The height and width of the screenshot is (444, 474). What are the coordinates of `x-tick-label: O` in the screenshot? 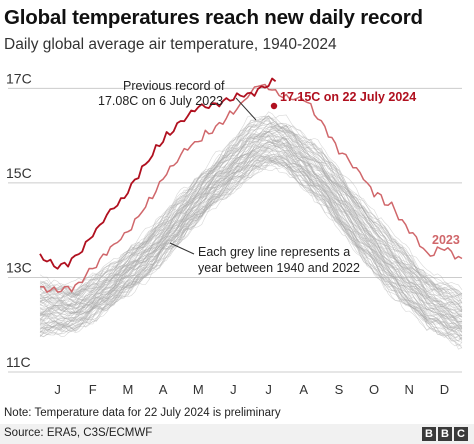 It's located at (374, 389).